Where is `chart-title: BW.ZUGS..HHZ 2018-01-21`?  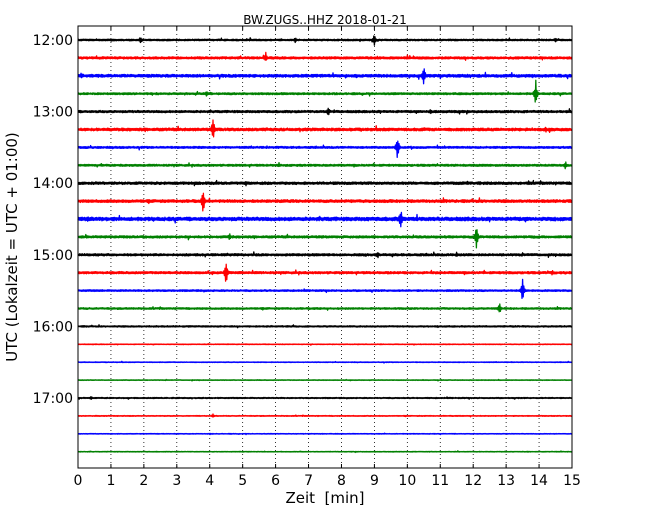
chart-title: BW.ZUGS..HHZ 2018-01-21 is located at coordinates (324, 20).